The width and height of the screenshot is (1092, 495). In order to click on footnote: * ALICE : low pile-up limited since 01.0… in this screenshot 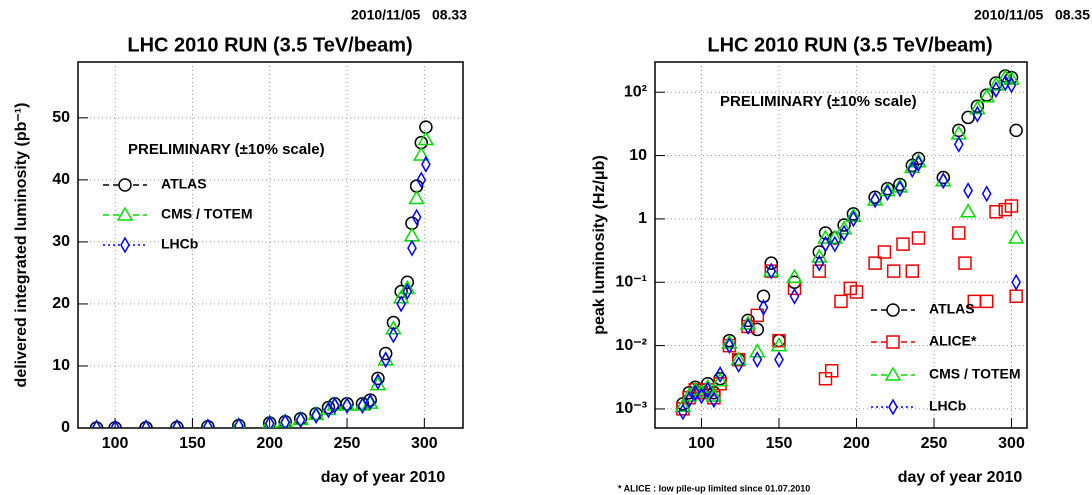, I will do `click(714, 488)`.